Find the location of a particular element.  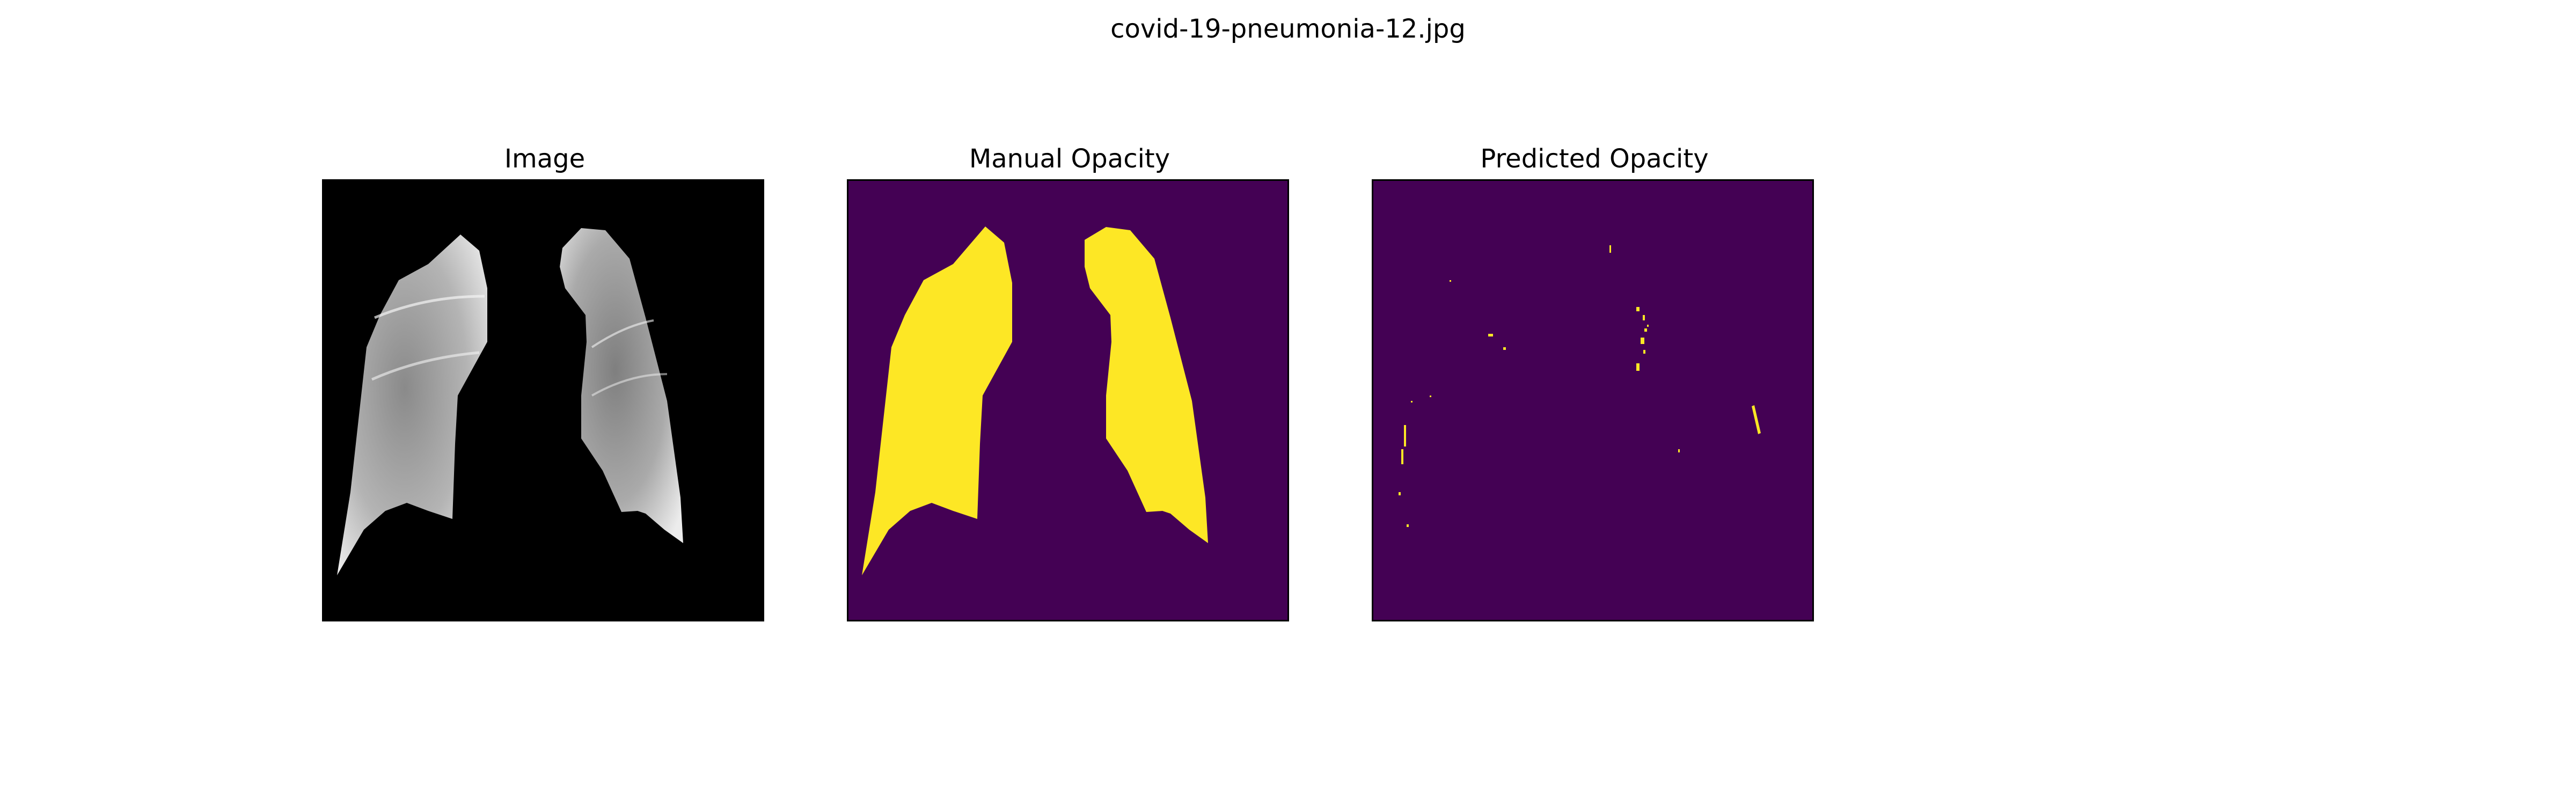

image-panel-frame is located at coordinates (543, 400).